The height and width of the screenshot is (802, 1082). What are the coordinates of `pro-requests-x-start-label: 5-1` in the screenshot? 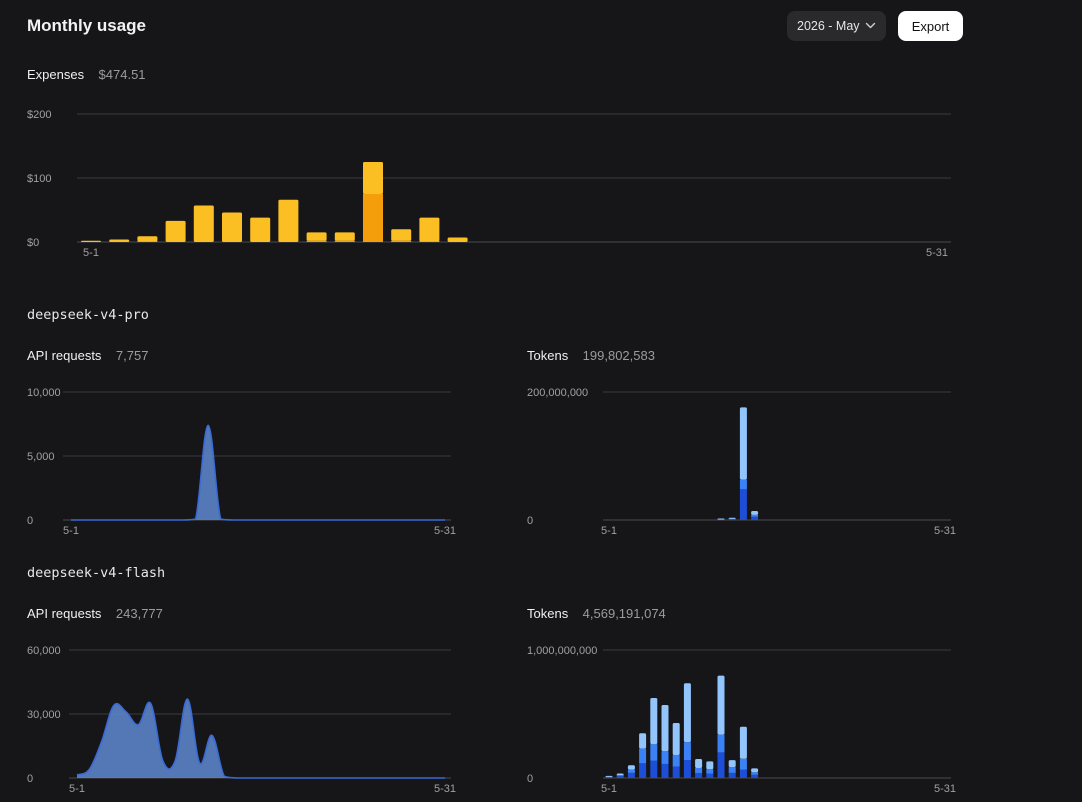 It's located at (71, 531).